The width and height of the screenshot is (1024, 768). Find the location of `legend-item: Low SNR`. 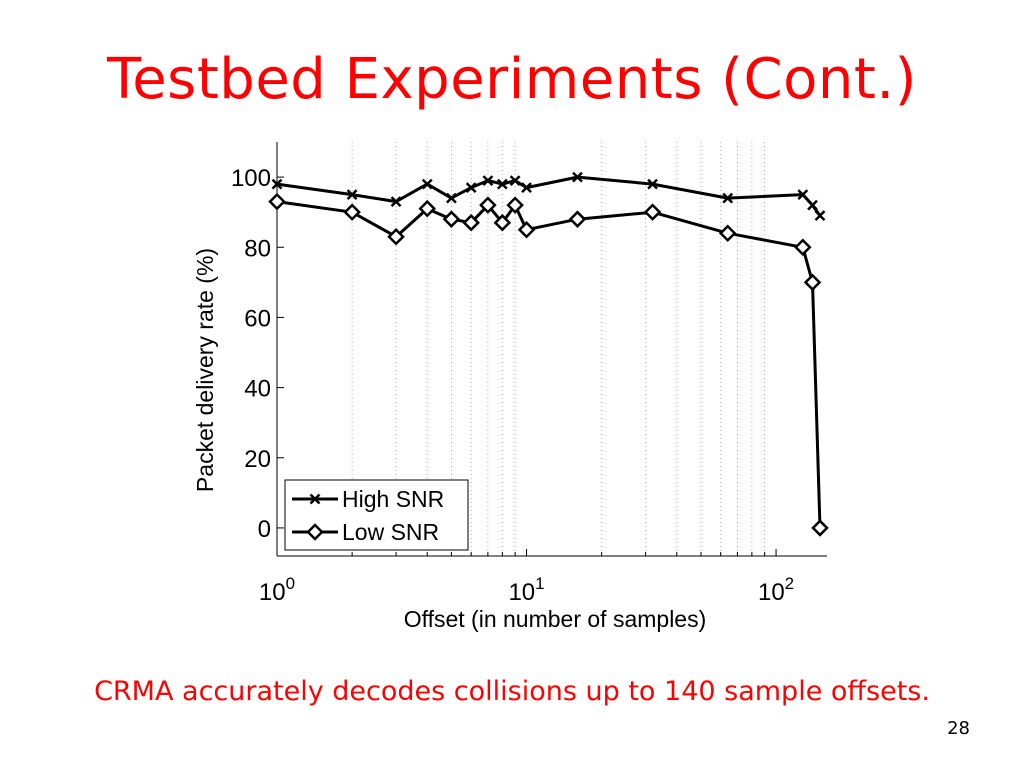

legend-item: Low SNR is located at coordinates (365, 532).